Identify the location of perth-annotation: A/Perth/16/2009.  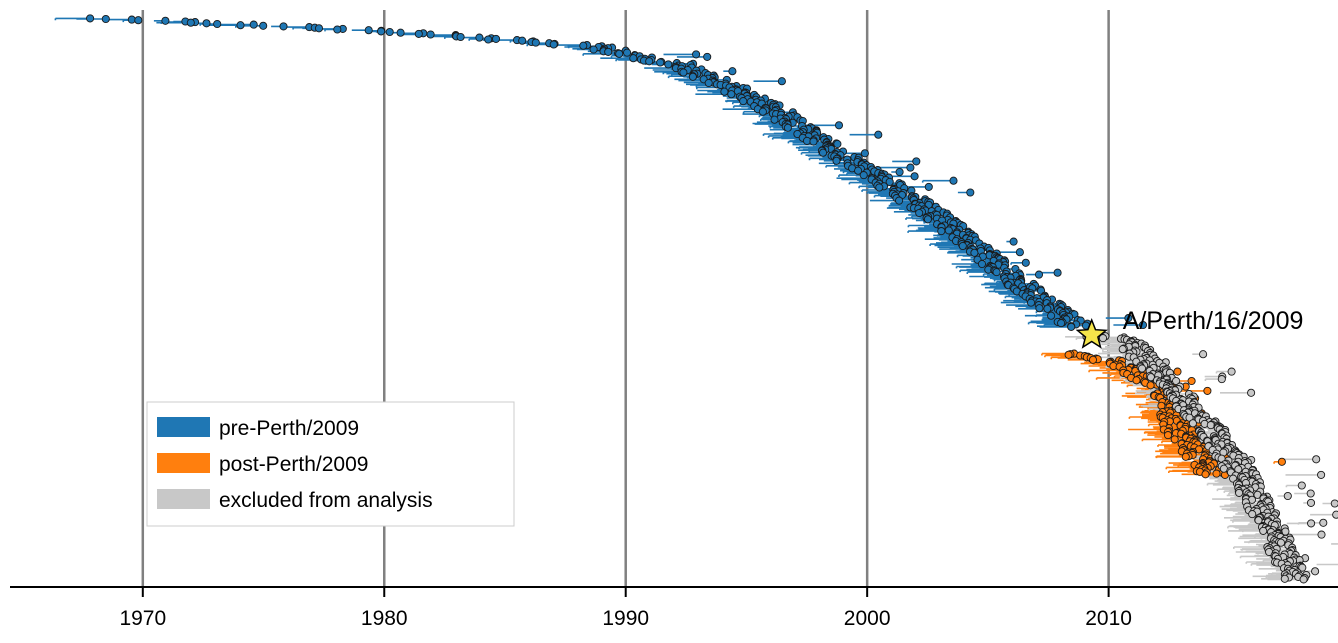
(1189, 328).